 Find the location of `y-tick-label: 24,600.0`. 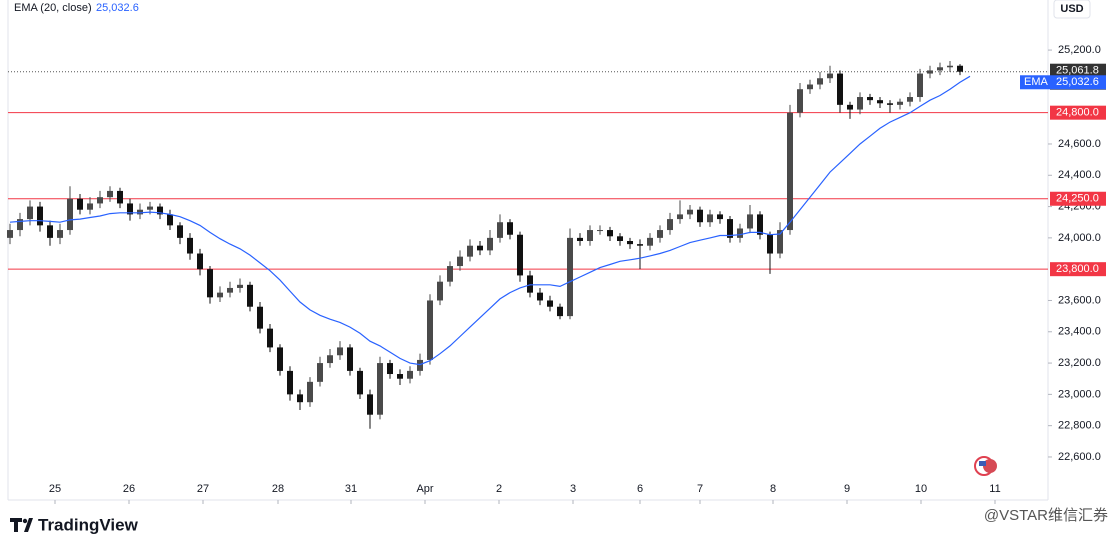

y-tick-label: 24,600.0 is located at coordinates (1079, 144).